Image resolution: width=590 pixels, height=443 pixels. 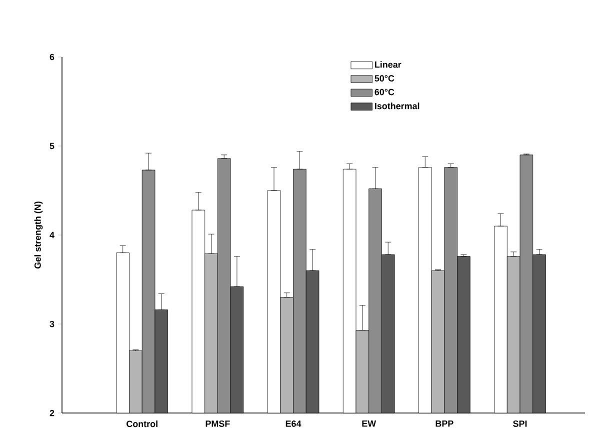 I want to click on legend-label: Isothermal, so click(x=397, y=106).